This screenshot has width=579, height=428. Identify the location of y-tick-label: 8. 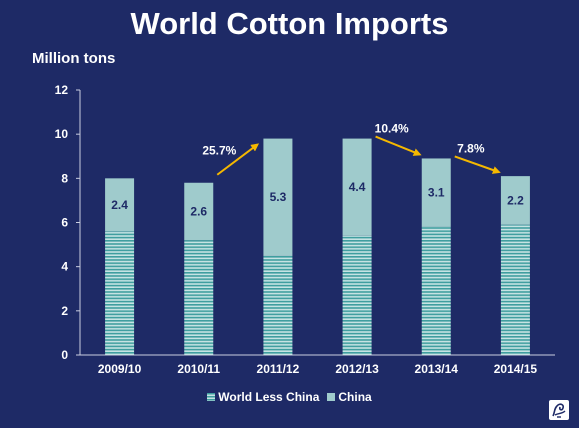
(64, 178).